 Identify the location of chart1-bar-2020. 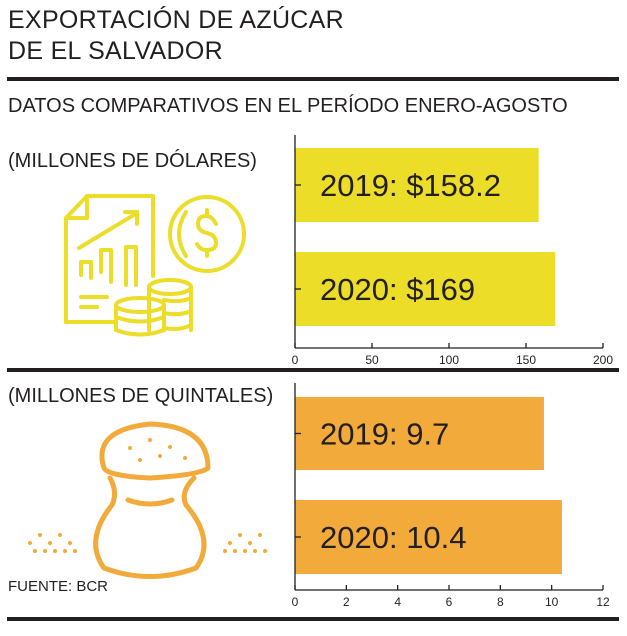
(425, 289).